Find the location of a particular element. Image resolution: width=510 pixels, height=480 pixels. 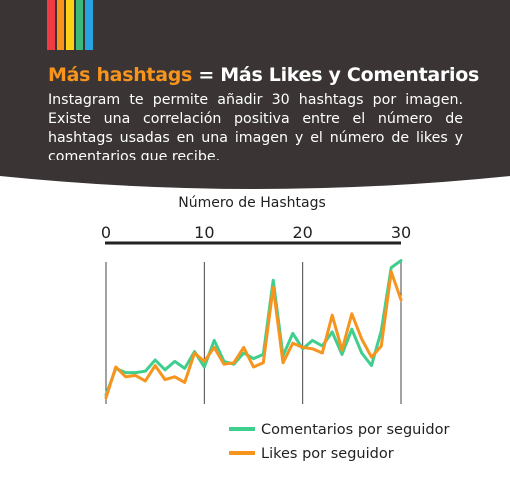

x-tick-label: 10 is located at coordinates (204, 232).